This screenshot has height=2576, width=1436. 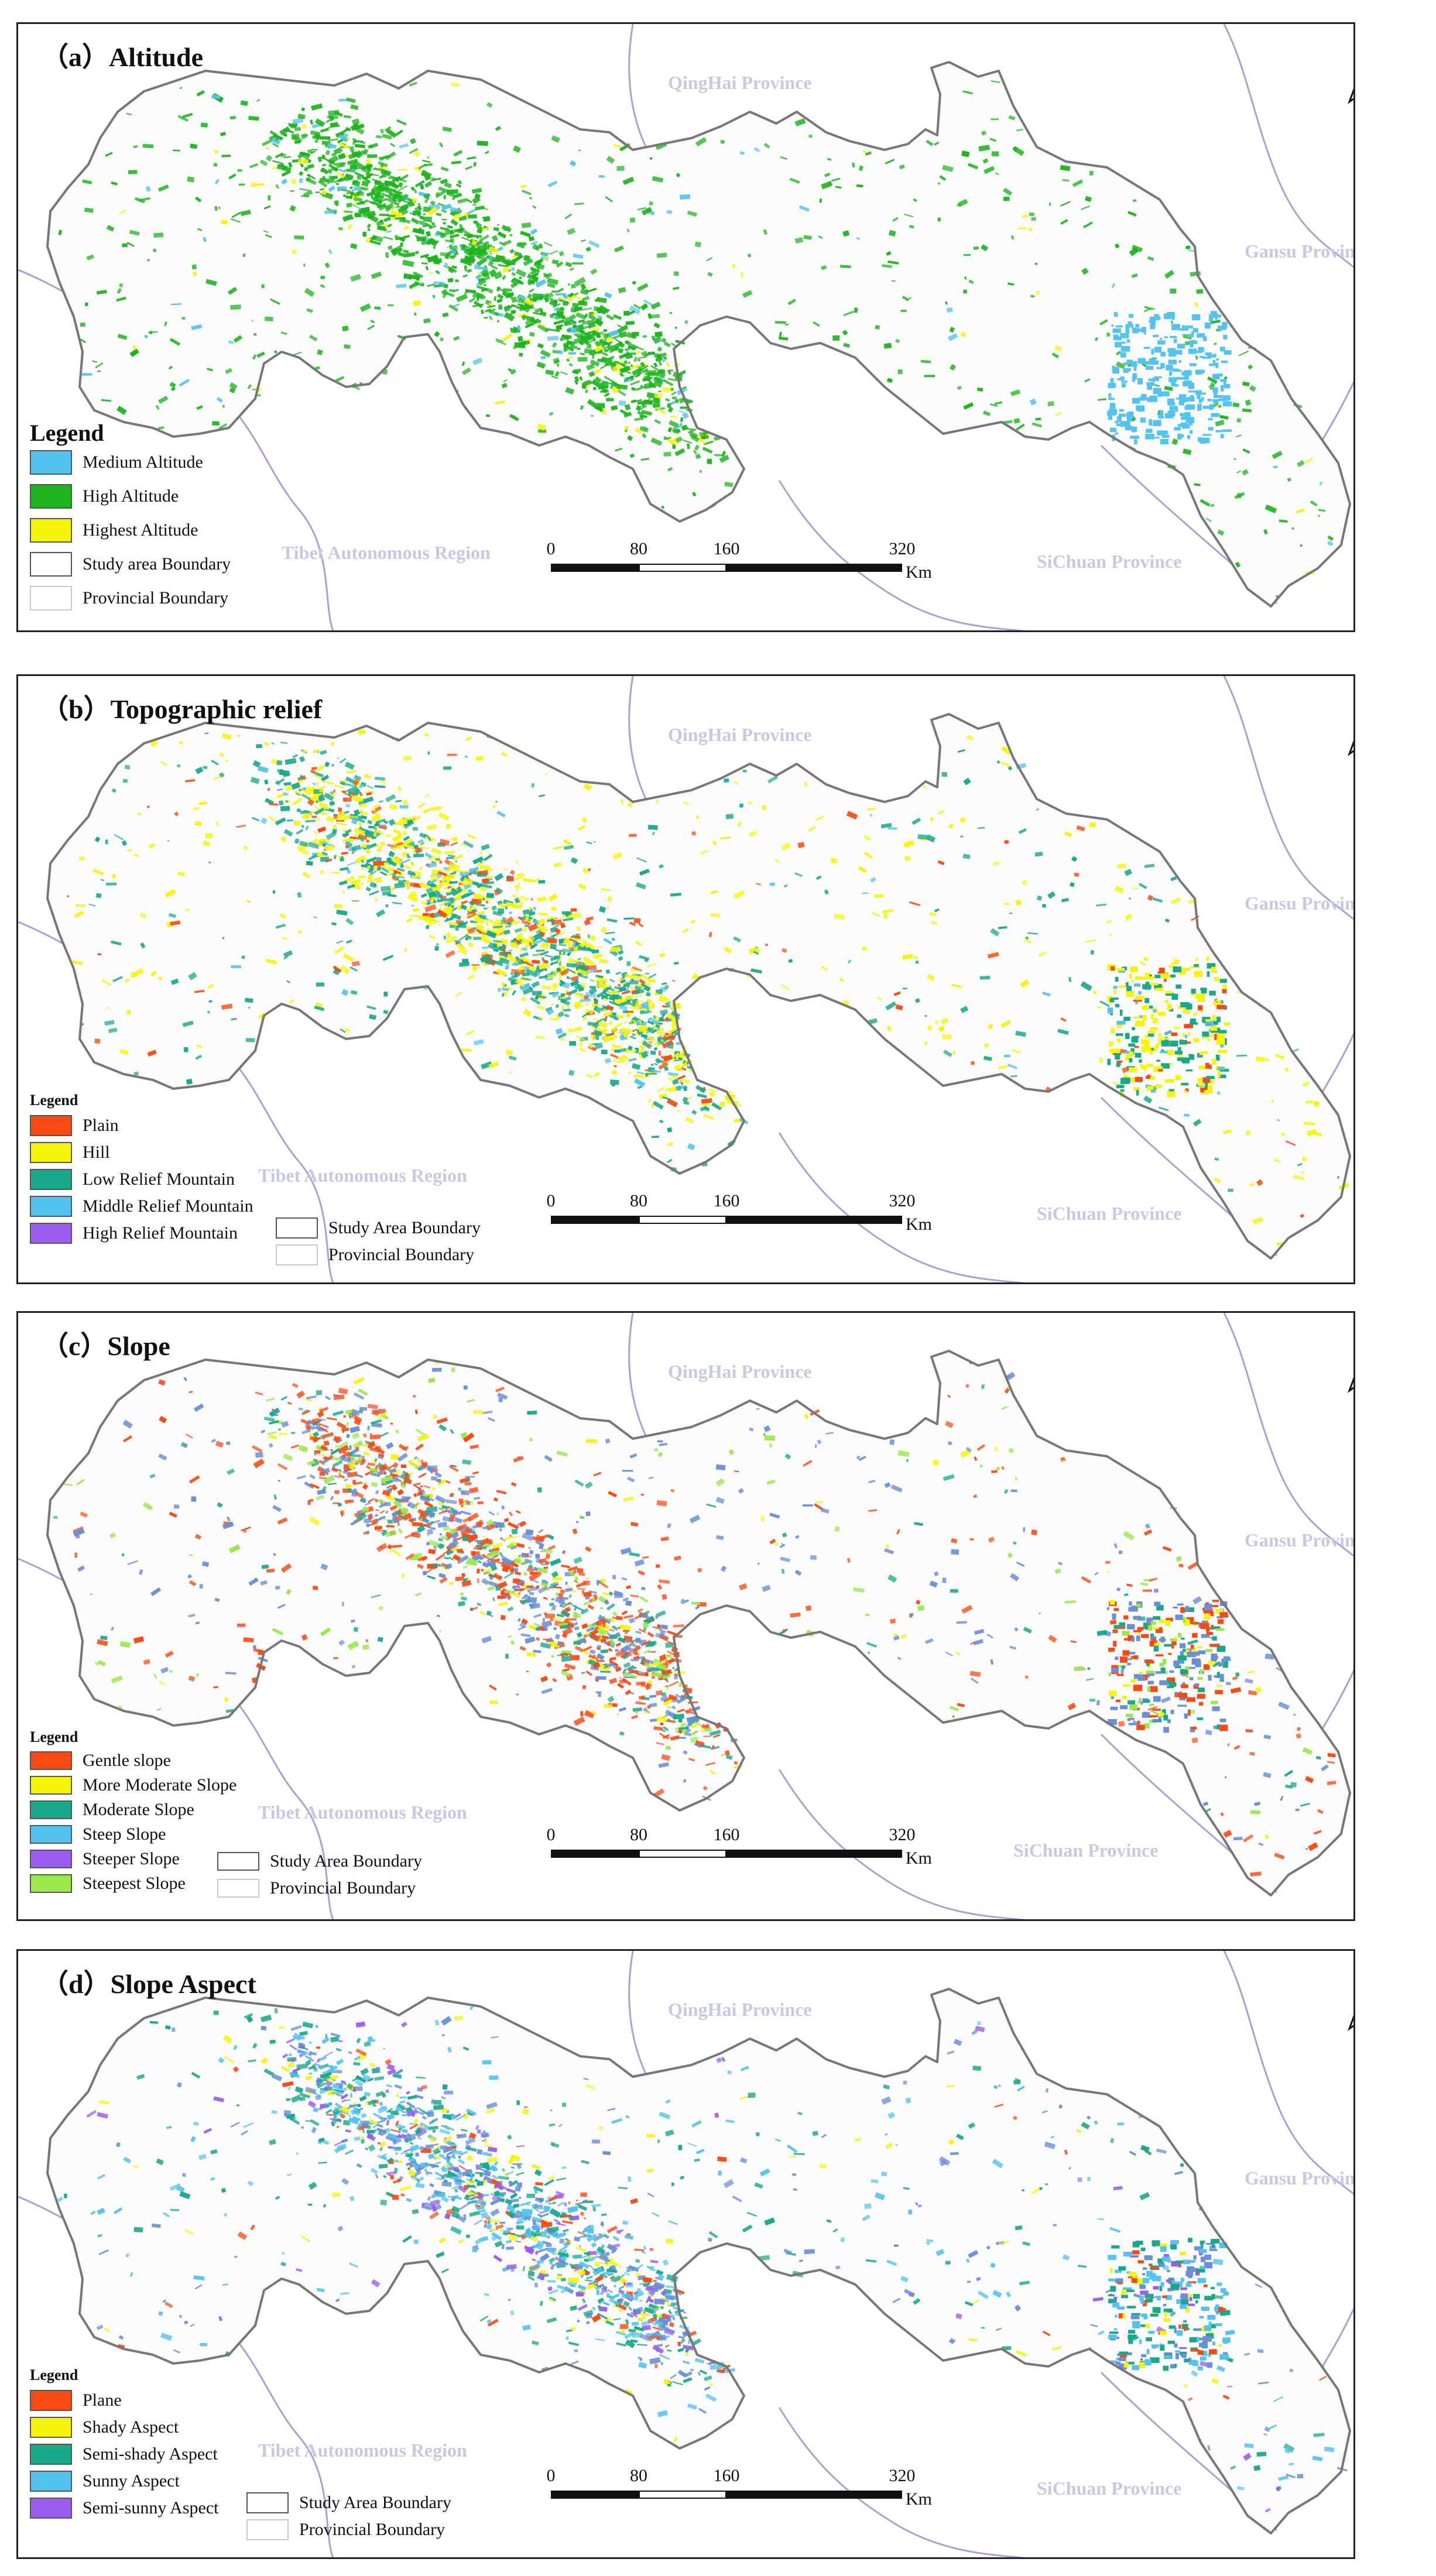 I want to click on legend-item-low-relief-mountain: Low Relief Mountain, so click(x=141, y=1179).